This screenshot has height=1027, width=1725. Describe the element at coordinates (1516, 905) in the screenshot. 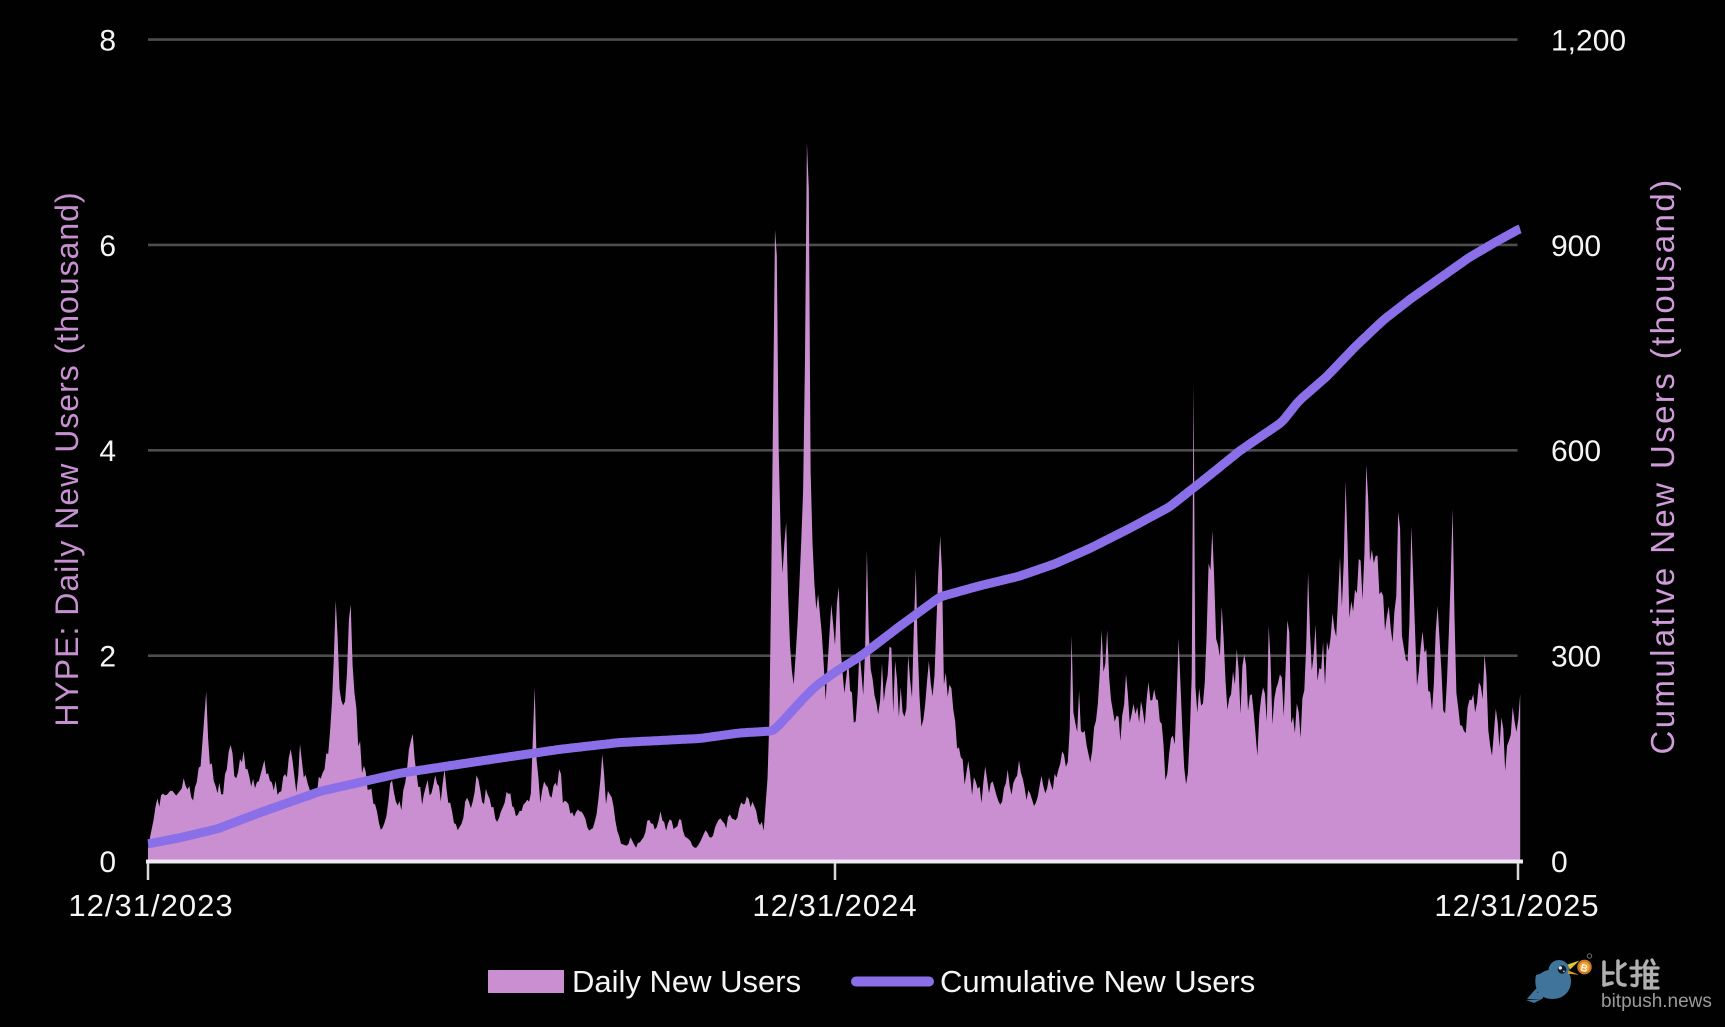

I see `svg-text: 12/31/2025` at that location.